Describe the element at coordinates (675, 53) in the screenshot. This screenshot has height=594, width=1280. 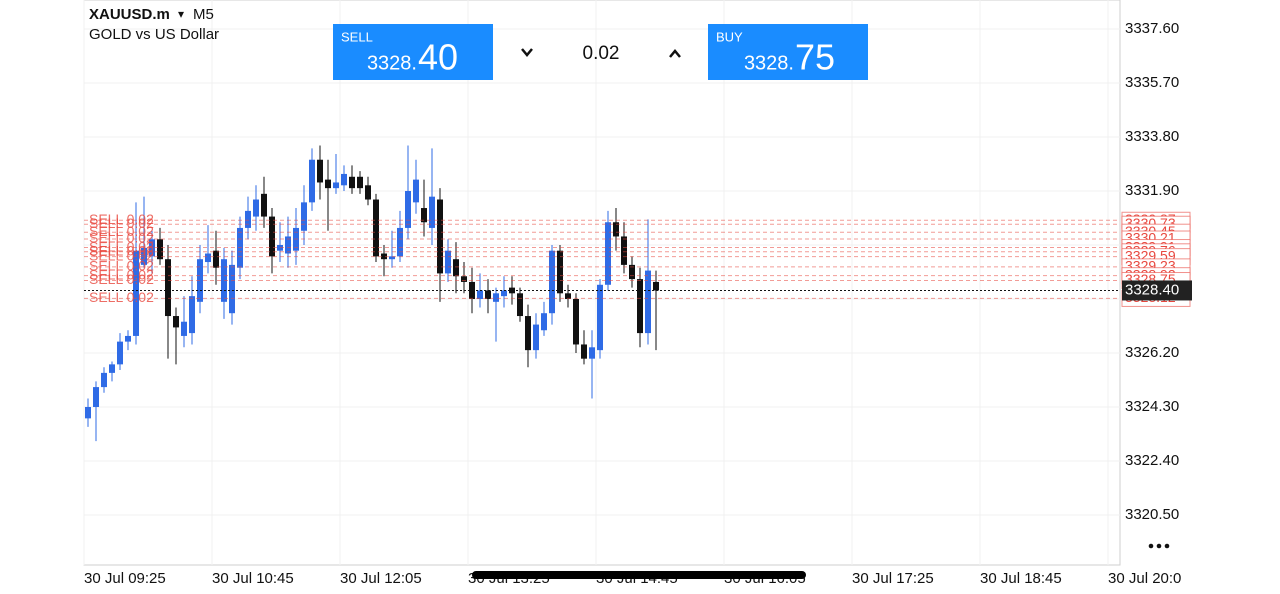
I see `lot-increase` at that location.